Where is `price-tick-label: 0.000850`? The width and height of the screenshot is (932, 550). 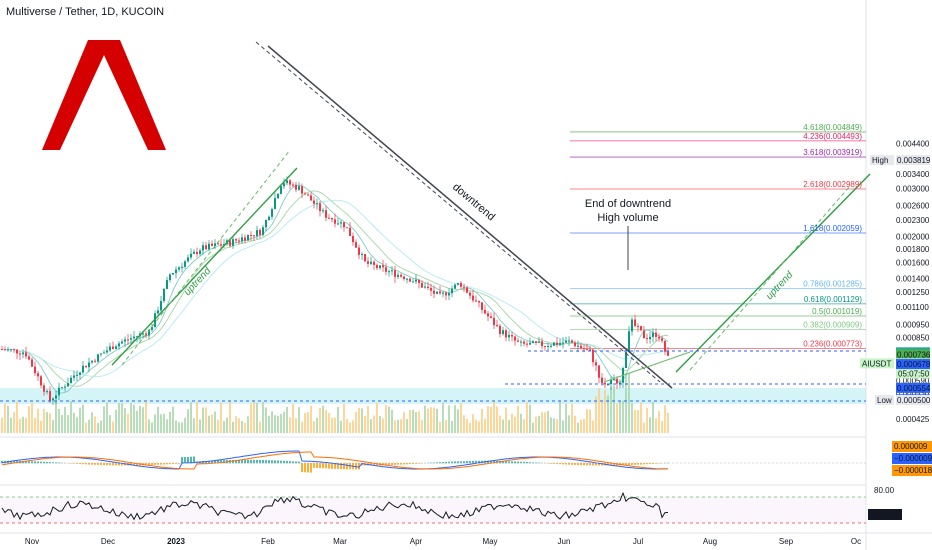 price-tick-label: 0.000850 is located at coordinates (913, 337).